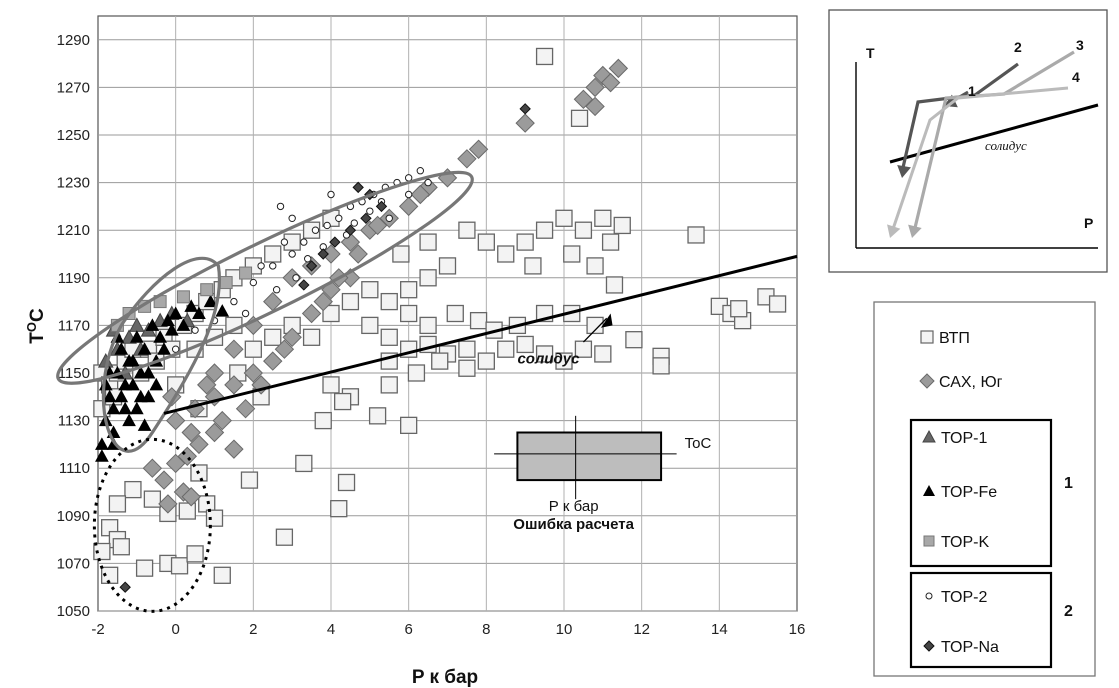 The height and width of the screenshot is (688, 1119). I want to click on inset-path-label: 4, so click(1076, 77).